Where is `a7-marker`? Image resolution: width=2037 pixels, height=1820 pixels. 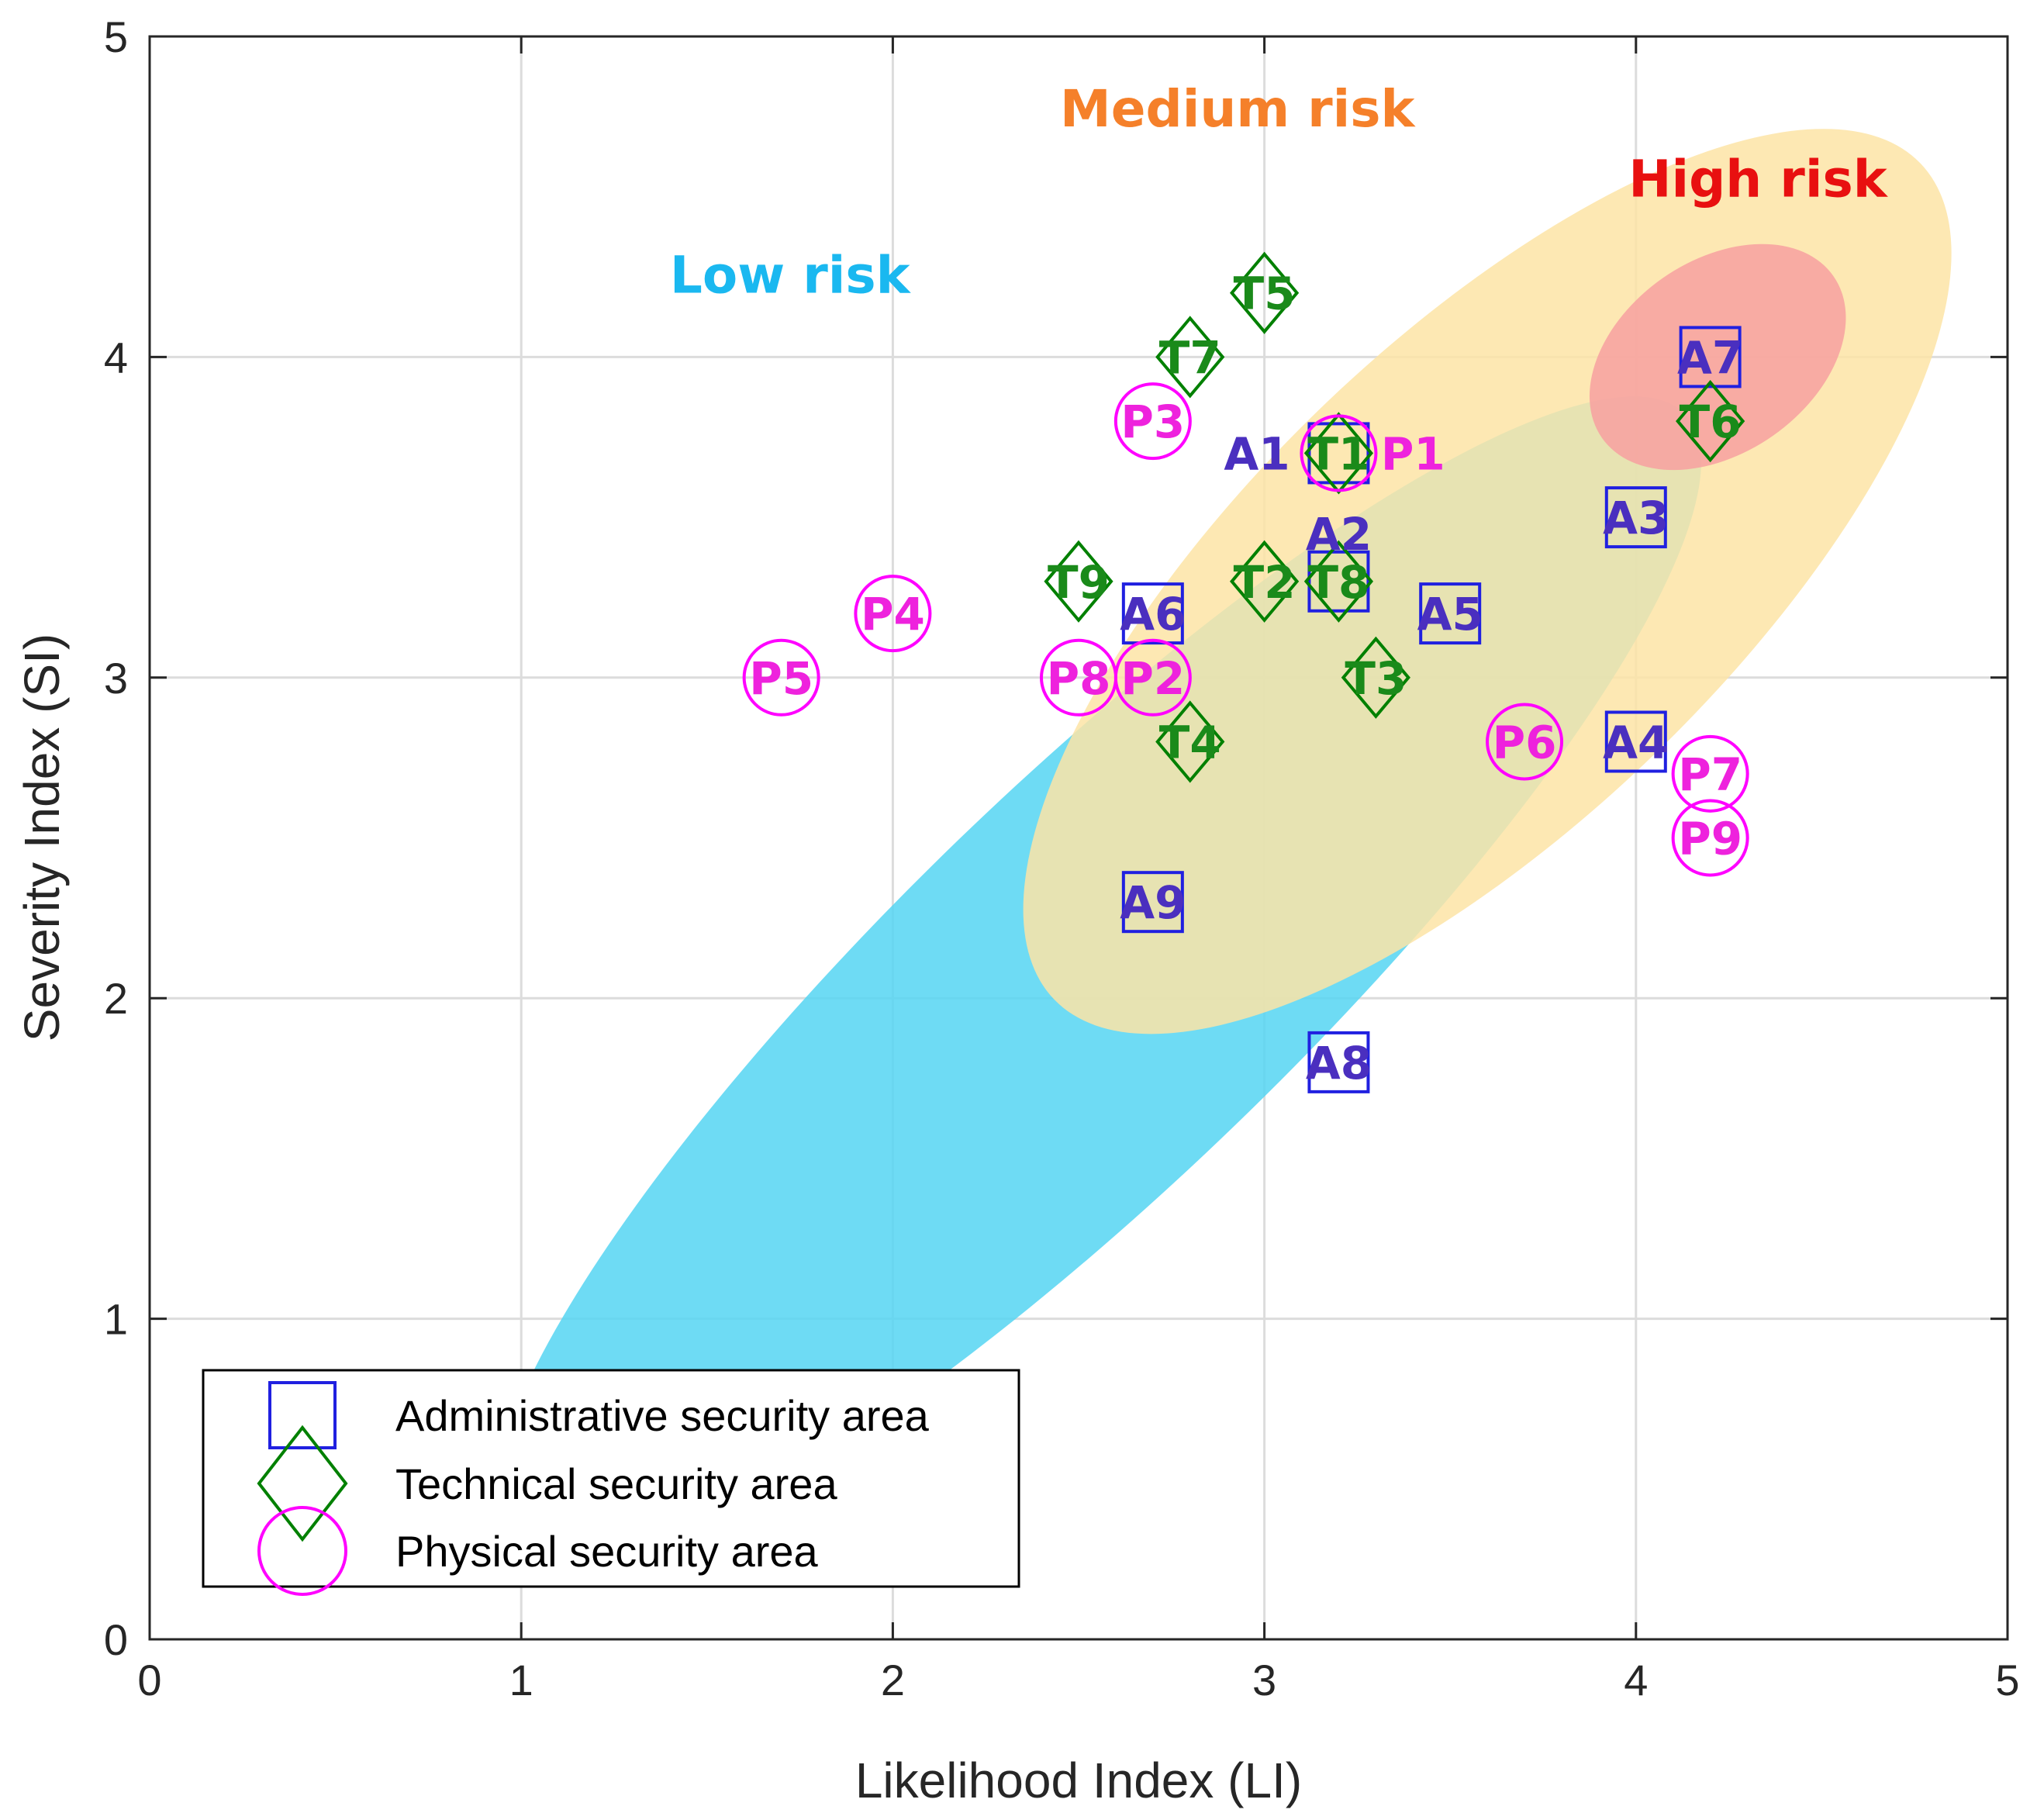 a7-marker is located at coordinates (1710, 357).